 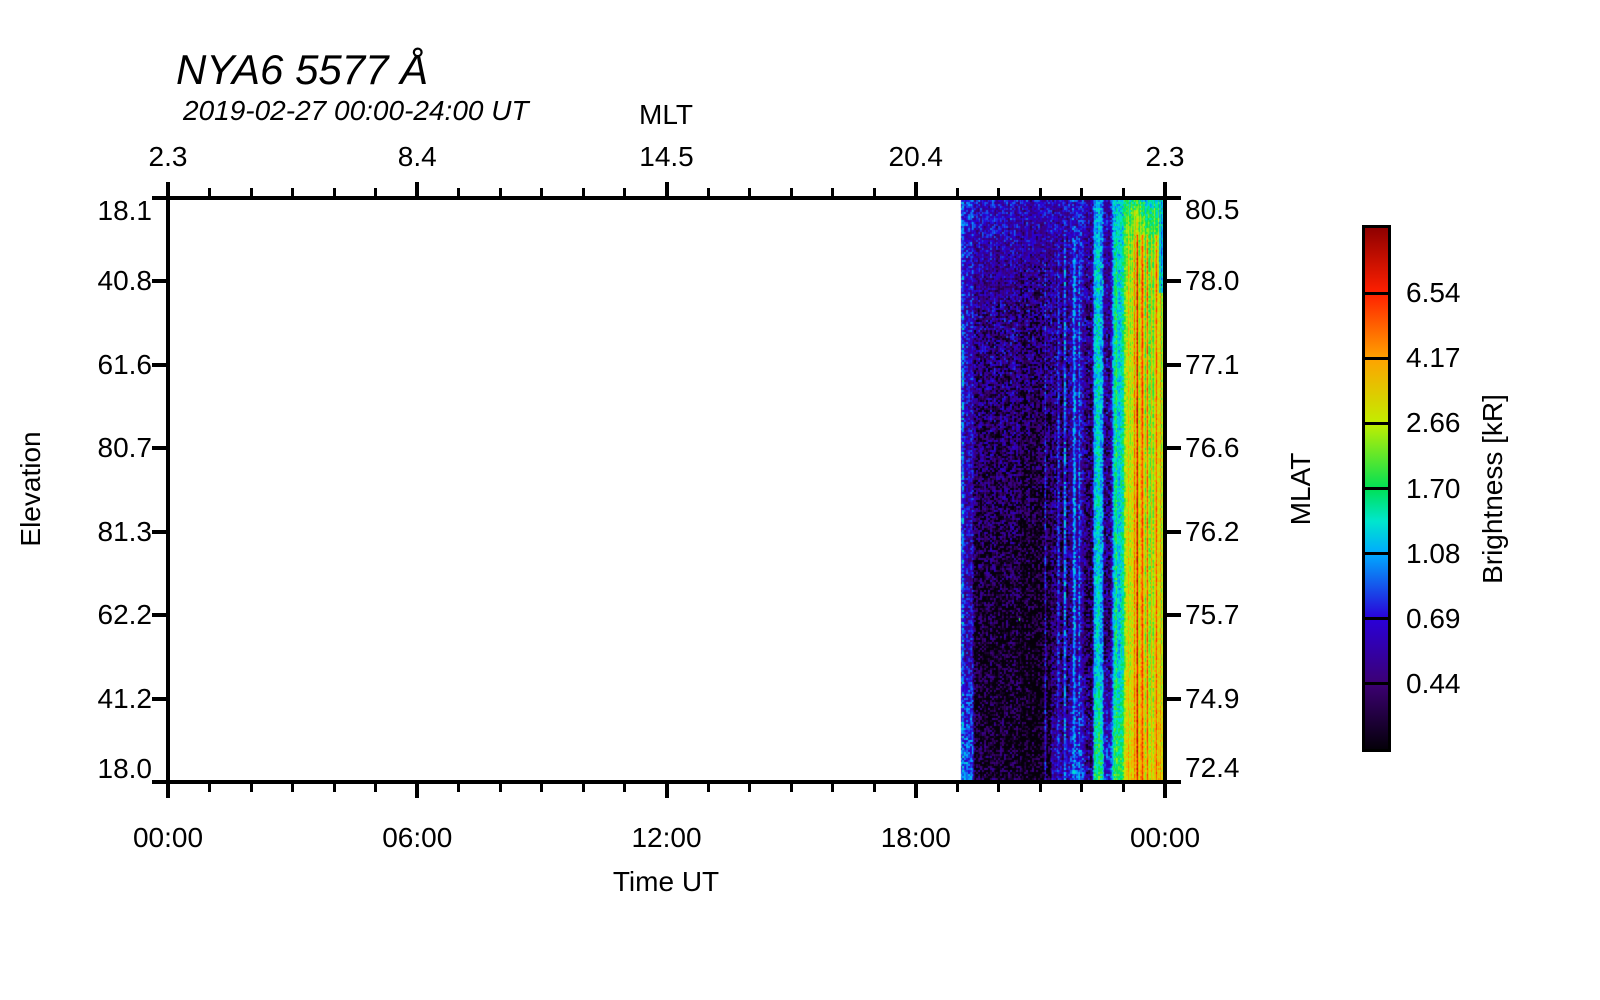 What do you see at coordinates (915, 837) in the screenshot?
I see `bottom-tick-label: 18:00` at bounding box center [915, 837].